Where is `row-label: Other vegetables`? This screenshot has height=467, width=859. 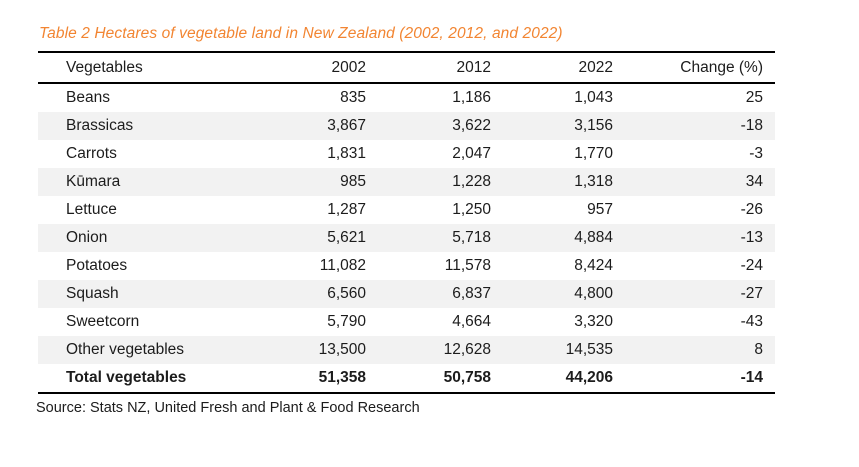 row-label: Other vegetables is located at coordinates (125, 349).